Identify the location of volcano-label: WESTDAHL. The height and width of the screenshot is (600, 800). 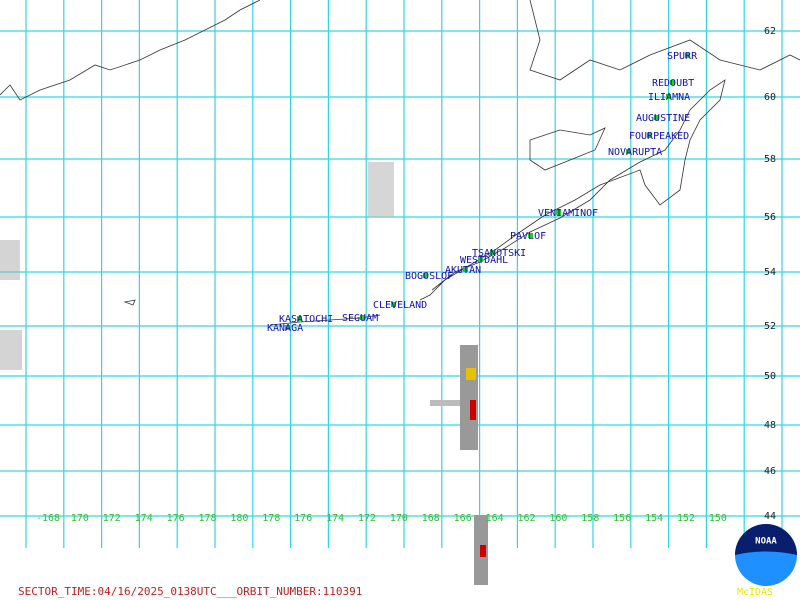
(484, 260).